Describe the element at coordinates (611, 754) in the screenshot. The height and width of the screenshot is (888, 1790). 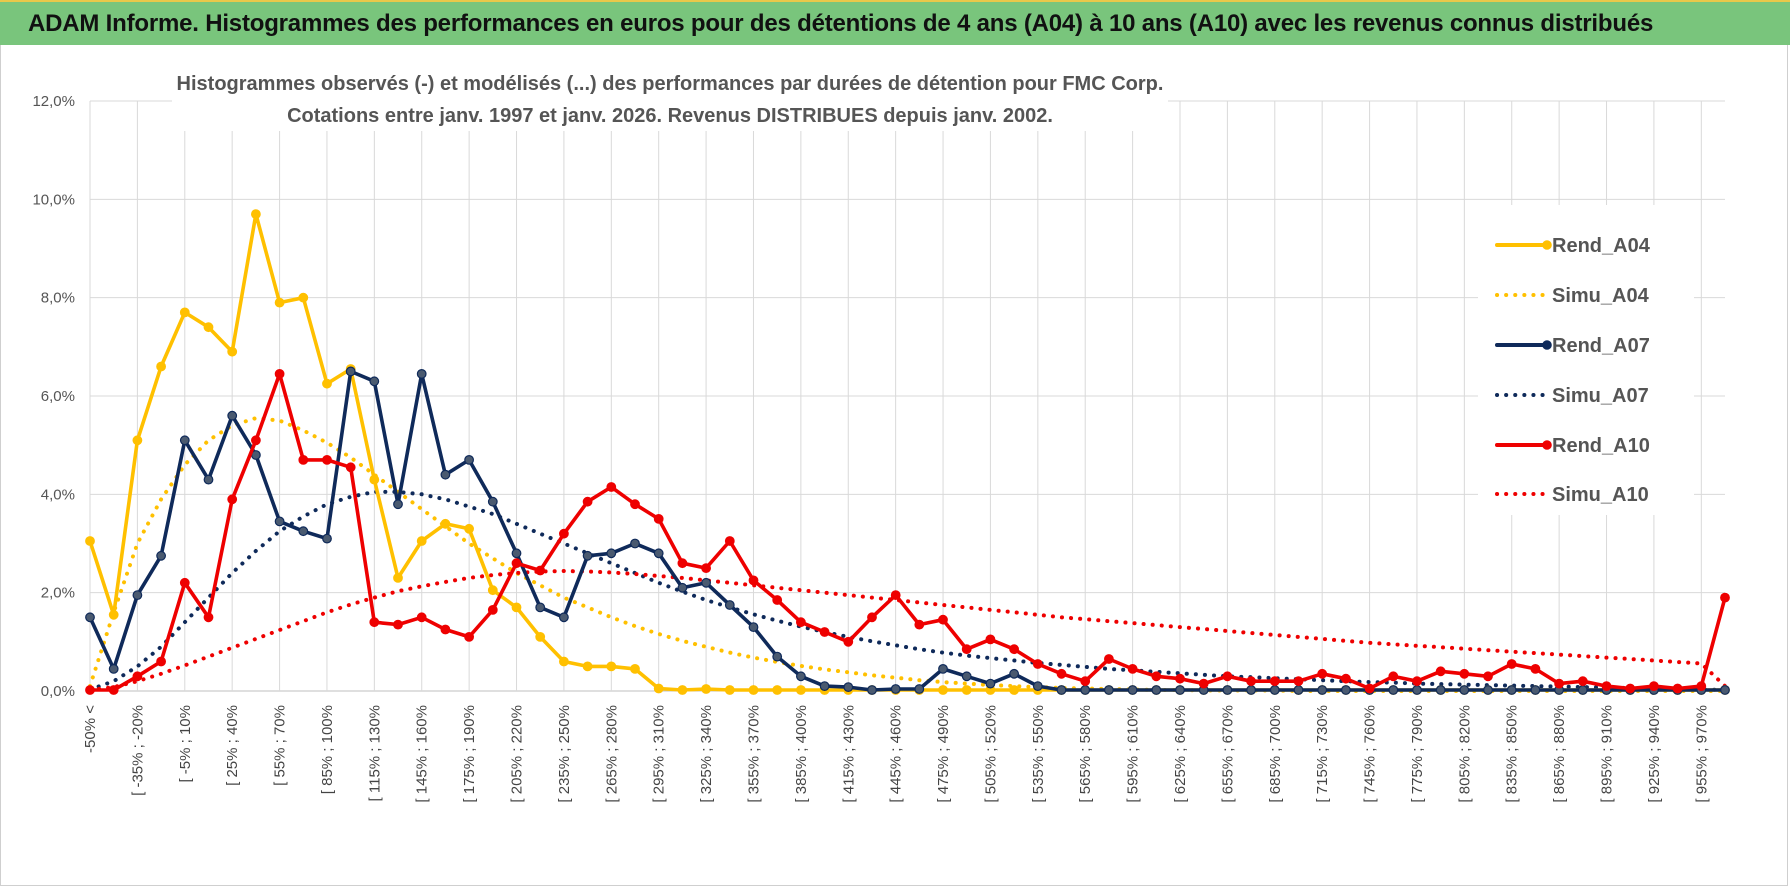
I see `x-tick-label: [ 265% ; 280%` at that location.